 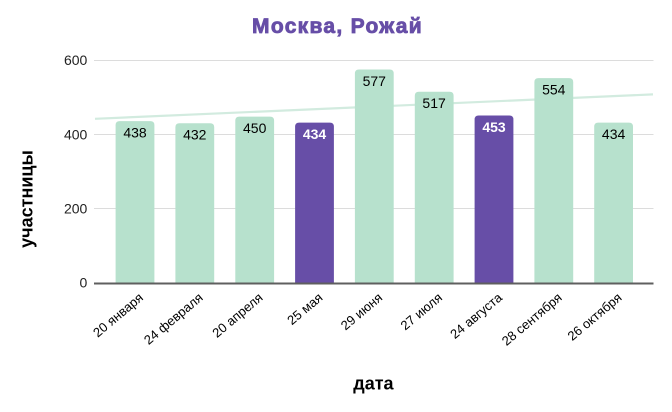 What do you see at coordinates (554, 90) in the screenshot?
I see `svg-text: 554` at bounding box center [554, 90].